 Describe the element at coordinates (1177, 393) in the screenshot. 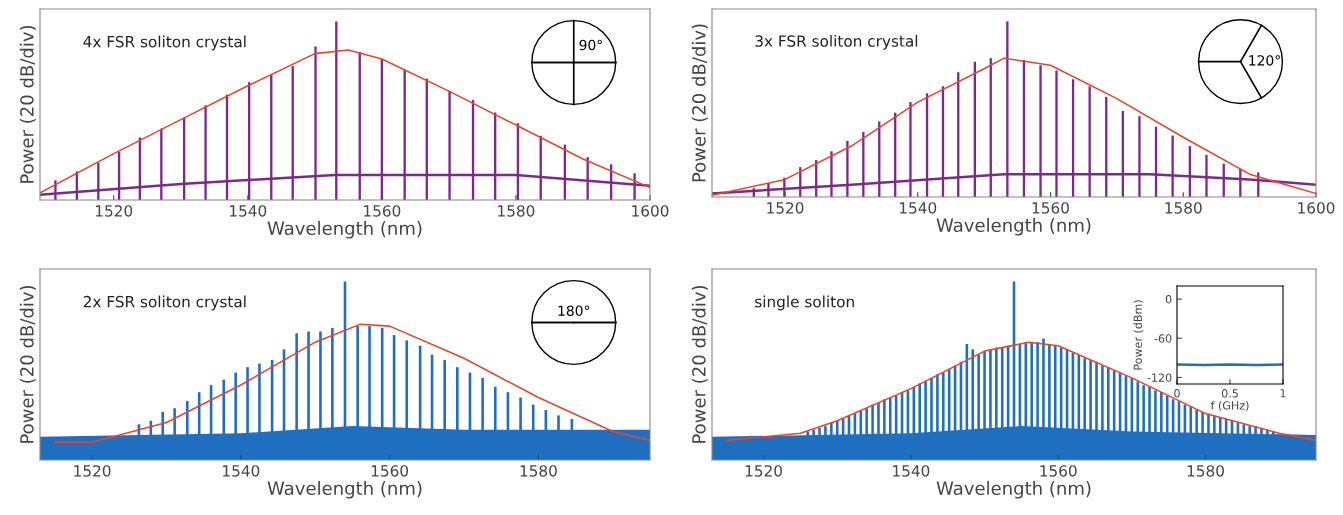

I see `x-tick-label: 0` at that location.